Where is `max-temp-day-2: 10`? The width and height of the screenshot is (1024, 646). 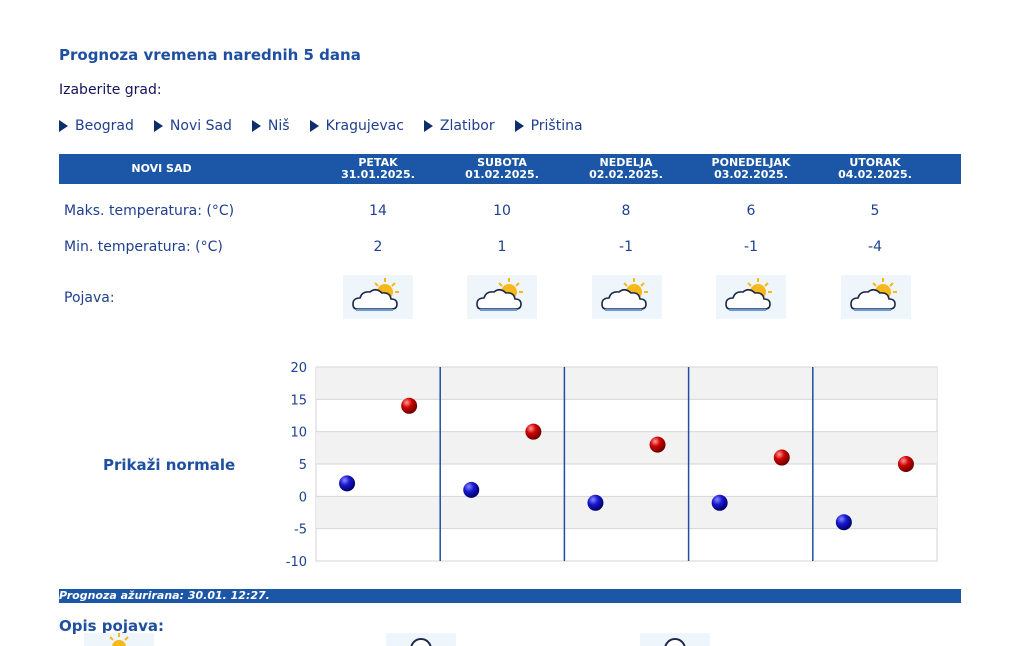 max-temp-day-2: 10 is located at coordinates (502, 211).